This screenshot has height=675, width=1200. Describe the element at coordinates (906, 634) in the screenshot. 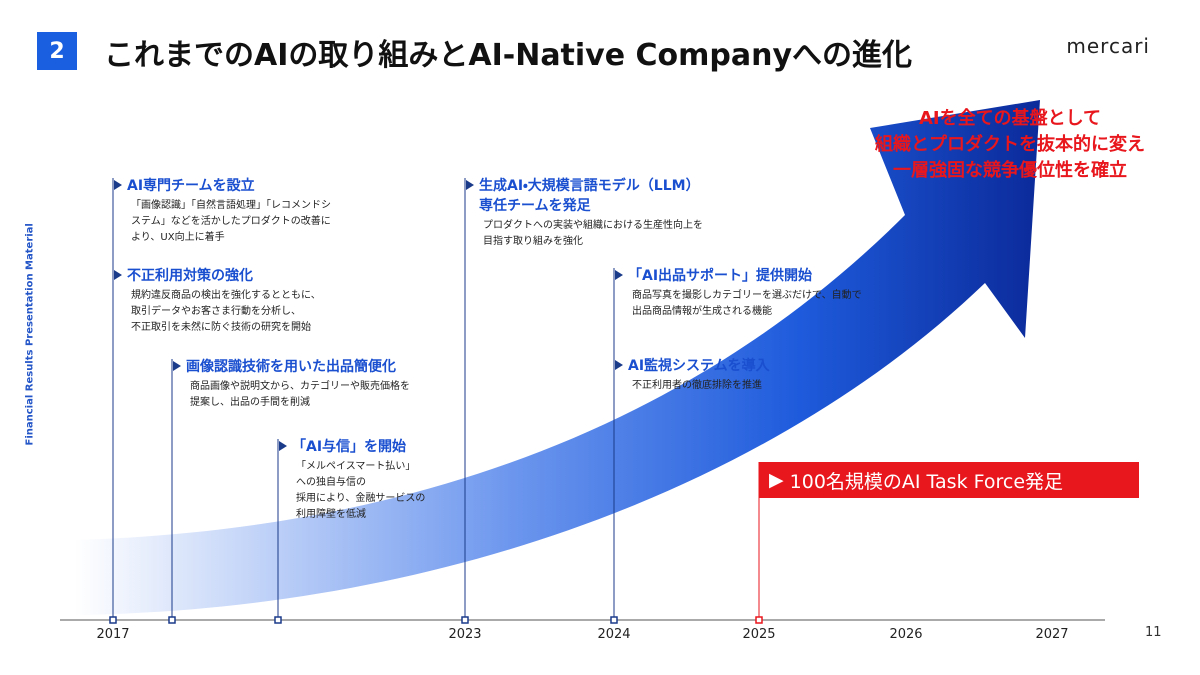

I see `year-label: 2026` at that location.